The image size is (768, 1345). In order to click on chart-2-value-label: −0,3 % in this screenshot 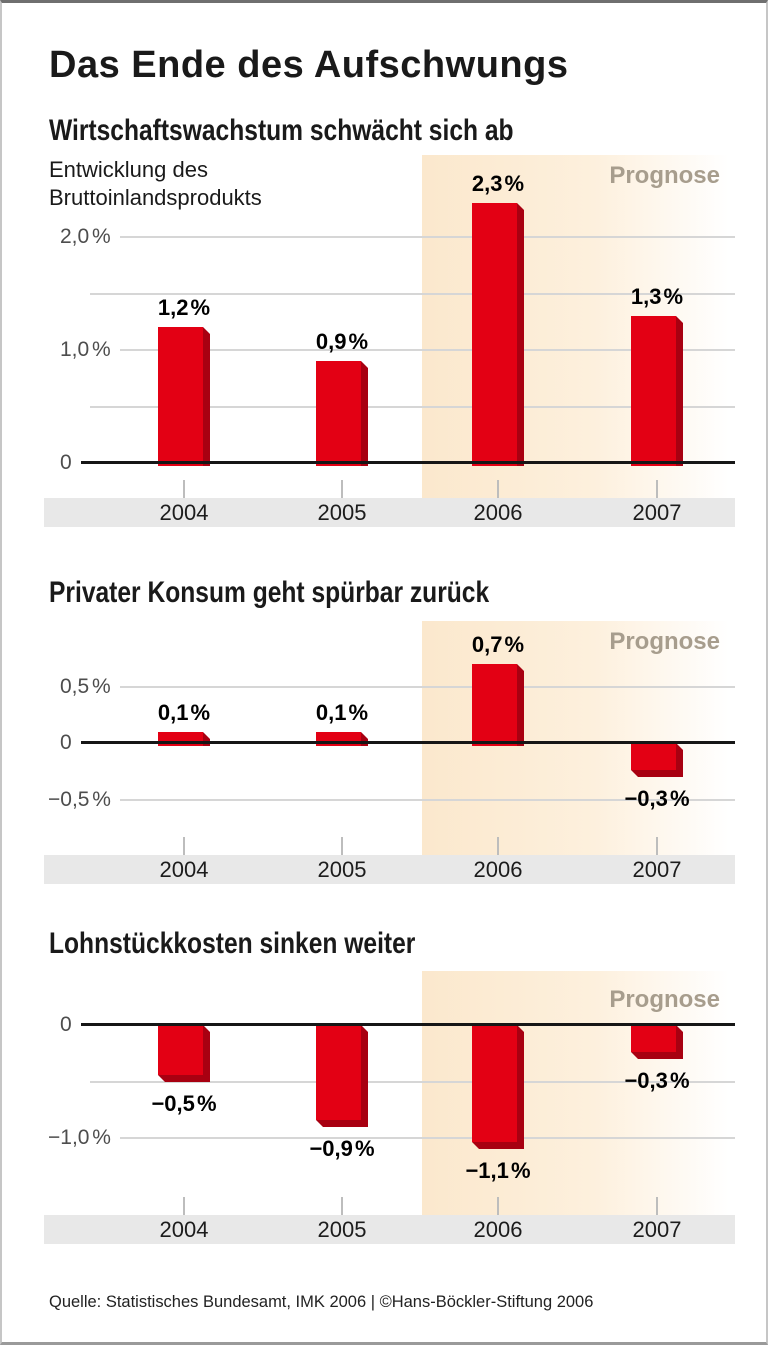, I will do `click(657, 798)`.